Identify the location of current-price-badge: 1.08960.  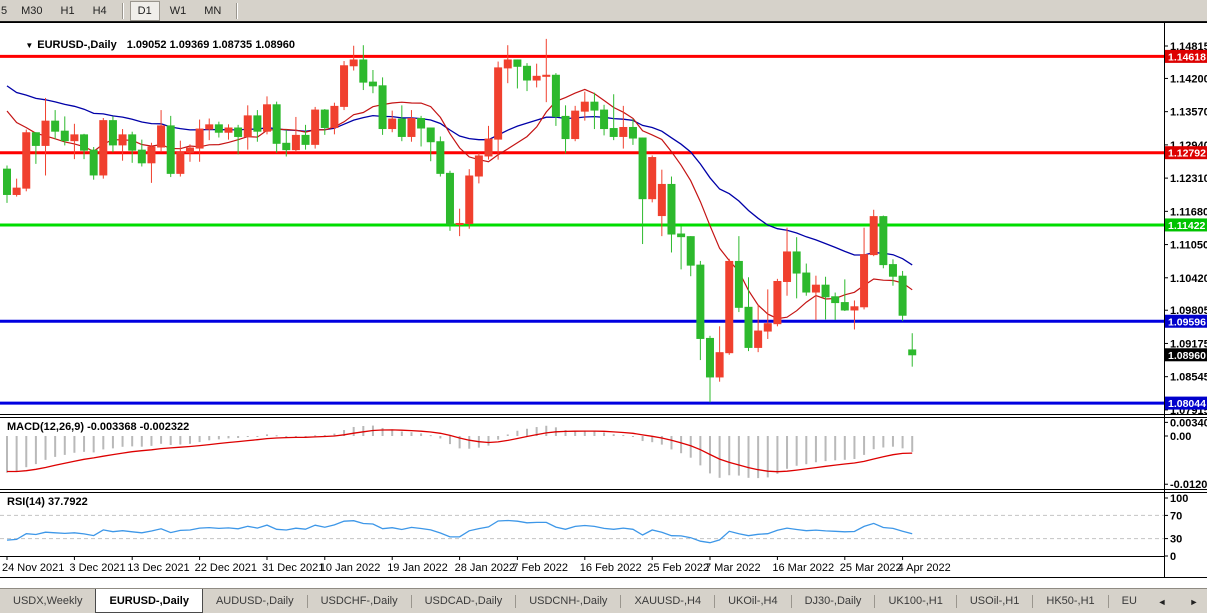
(1186, 355).